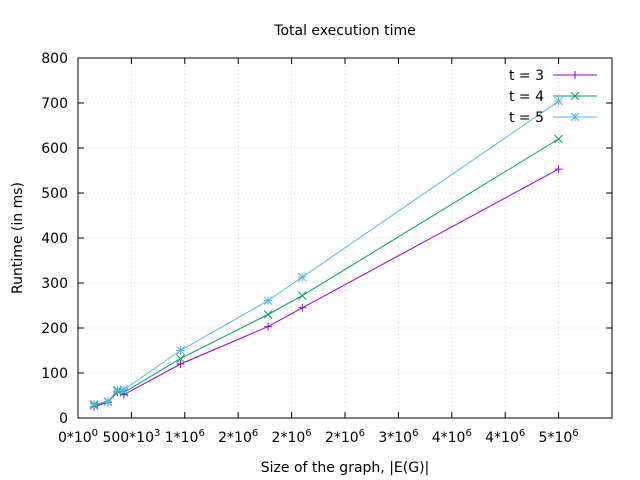  What do you see at coordinates (553, 118) in the screenshot?
I see `legend-item: t = 5` at bounding box center [553, 118].